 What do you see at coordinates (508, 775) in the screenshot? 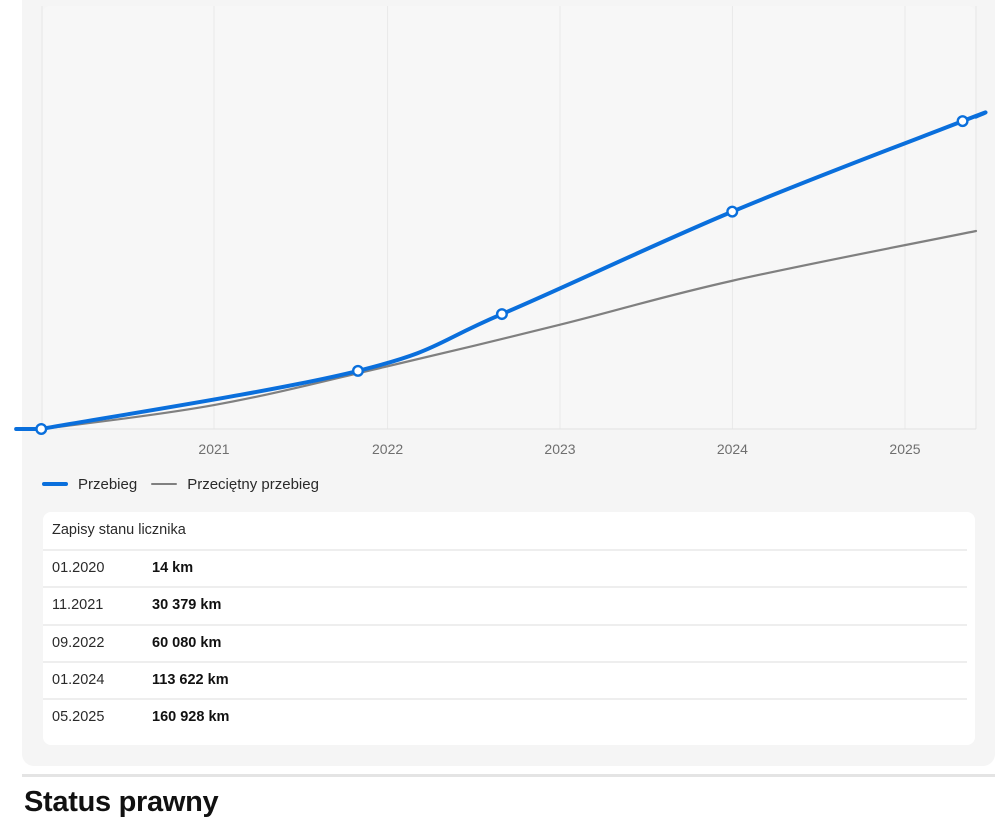
I see `section-divider` at bounding box center [508, 775].